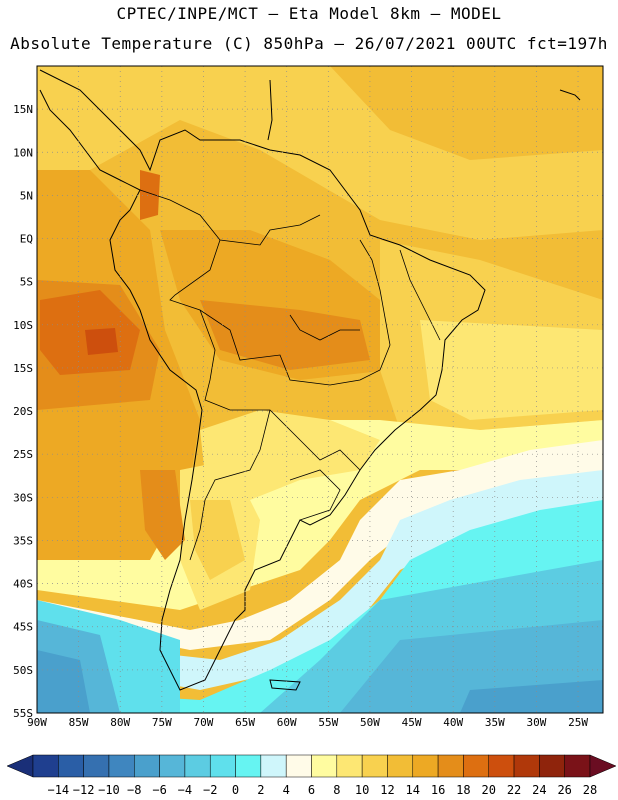  What do you see at coordinates (37, 722) in the screenshot?
I see `lon-label: 90W` at bounding box center [37, 722].